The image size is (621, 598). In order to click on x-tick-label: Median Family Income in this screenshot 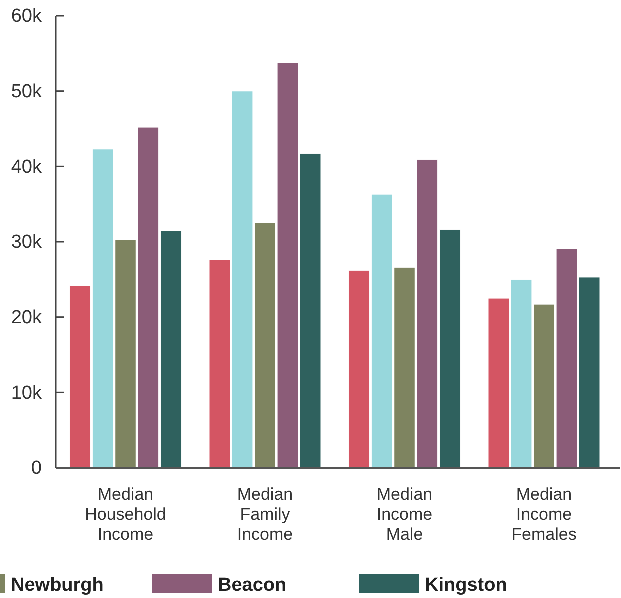, I will do `click(265, 514)`.